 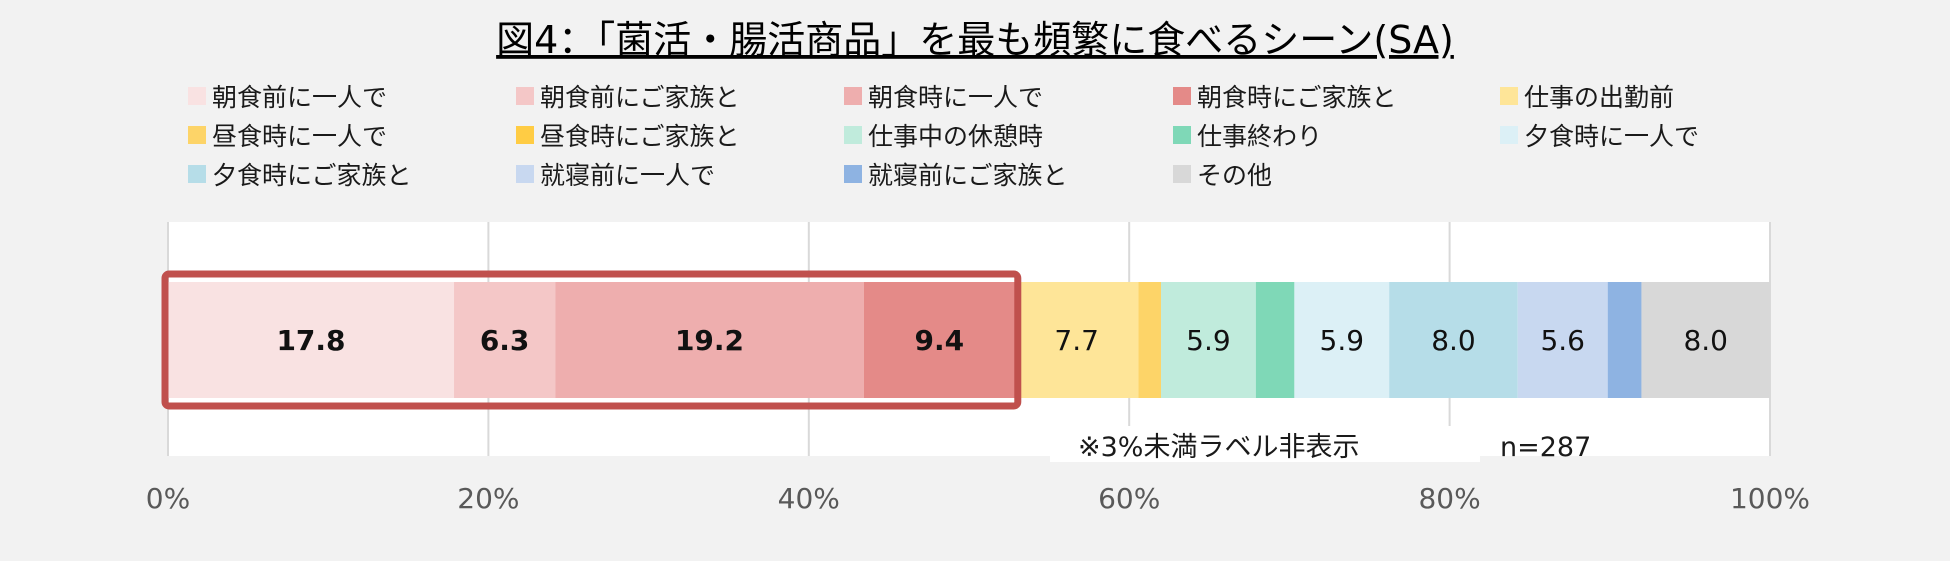 I want to click on note-background, so click(x=1265, y=444).